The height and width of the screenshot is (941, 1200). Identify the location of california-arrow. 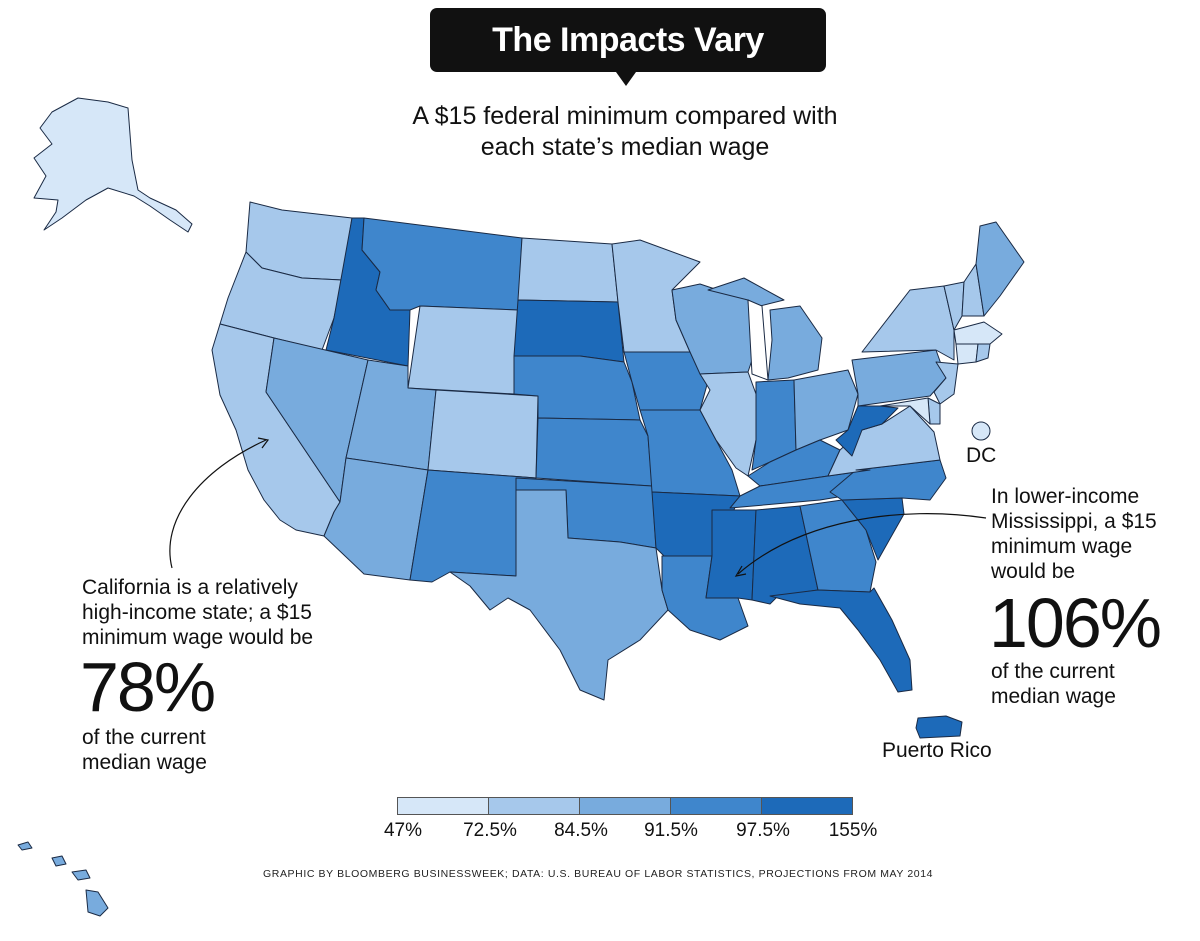
(218, 504).